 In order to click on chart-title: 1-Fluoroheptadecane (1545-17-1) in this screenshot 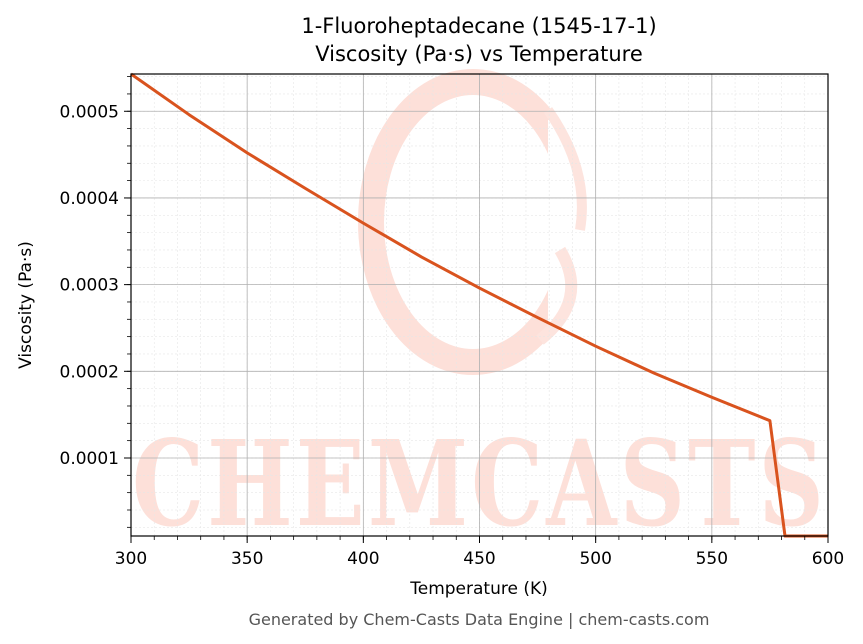, I will do `click(478, 26)`.